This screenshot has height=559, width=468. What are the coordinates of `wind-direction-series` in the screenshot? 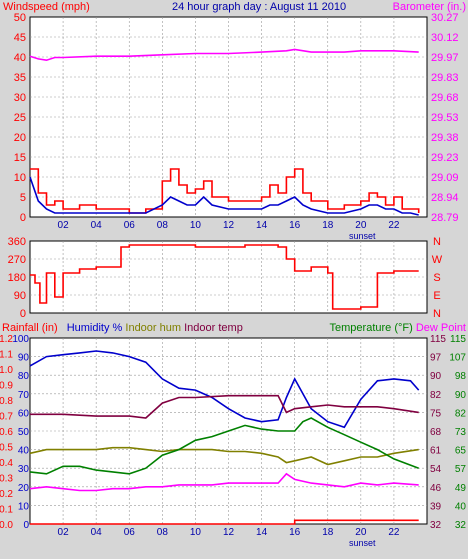 It's located at (224, 277).